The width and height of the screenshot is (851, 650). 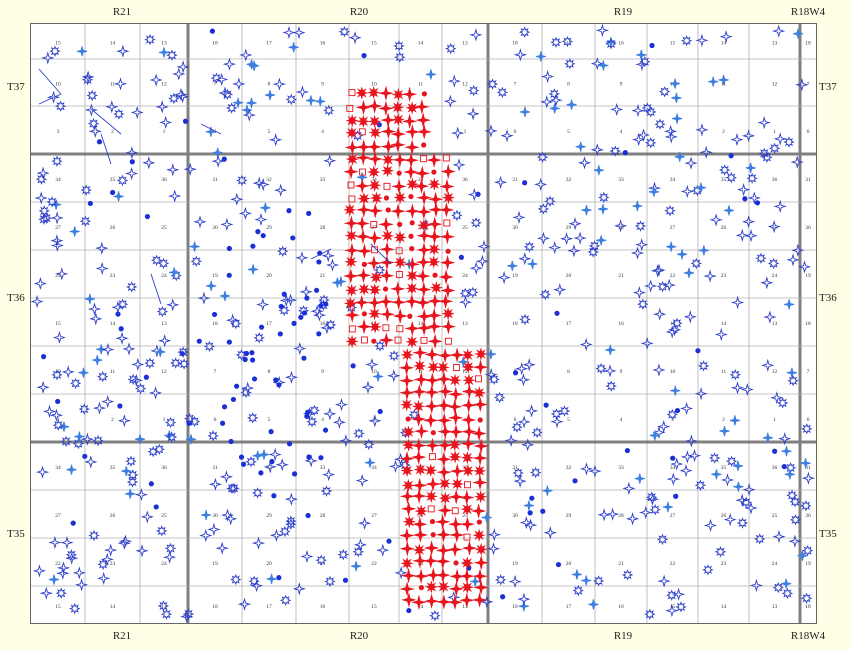 I want to click on section-number: 4, so click(x=621, y=132).